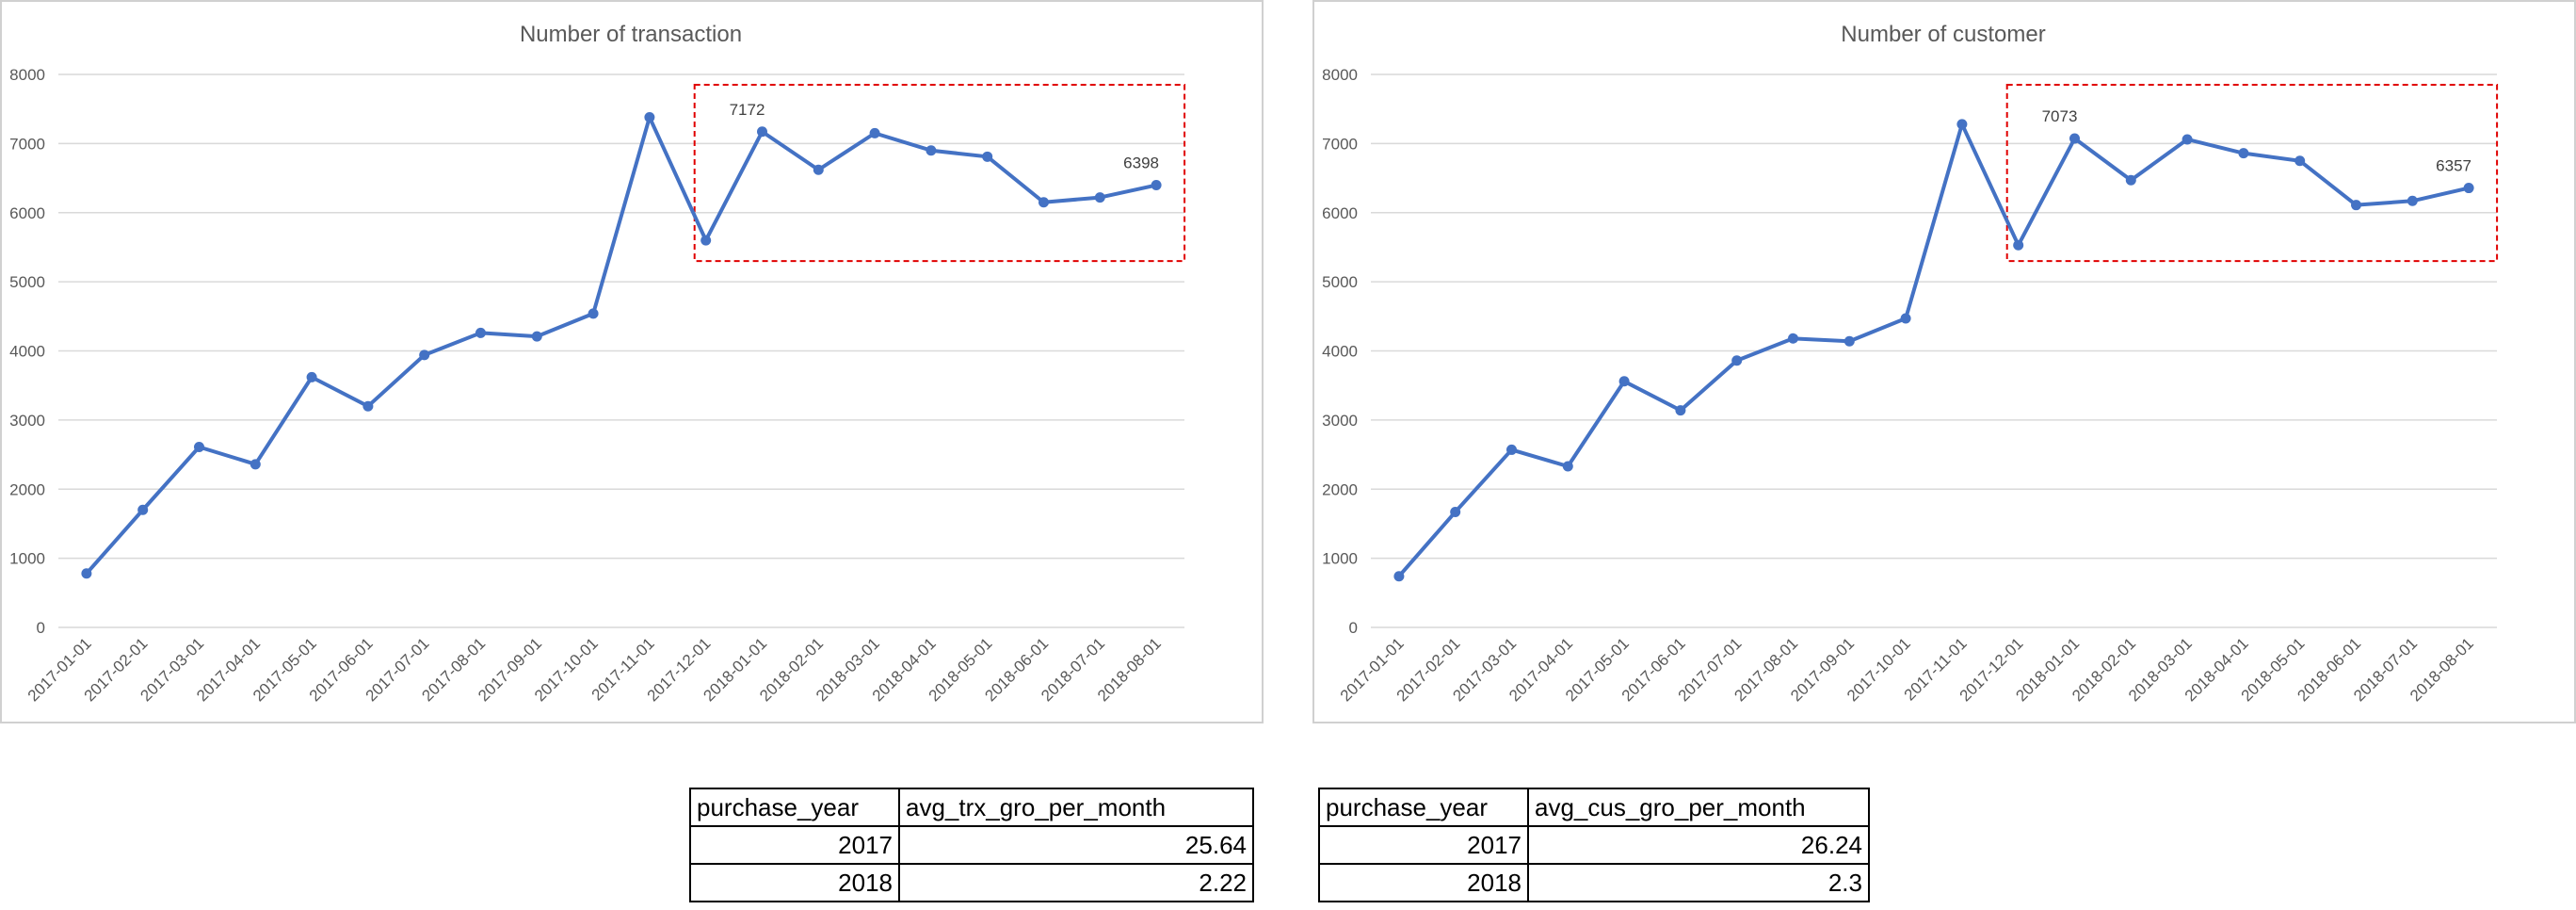 The width and height of the screenshot is (2576, 910). Describe the element at coordinates (631, 34) in the screenshot. I see `chart-title: Number of transaction` at that location.